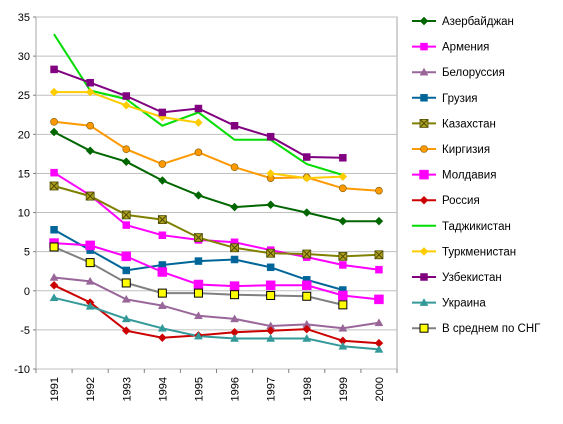 Image resolution: width=563 pixels, height=424 pixels. Describe the element at coordinates (127, 389) in the screenshot. I see `x-tick-label: 1993` at that location.